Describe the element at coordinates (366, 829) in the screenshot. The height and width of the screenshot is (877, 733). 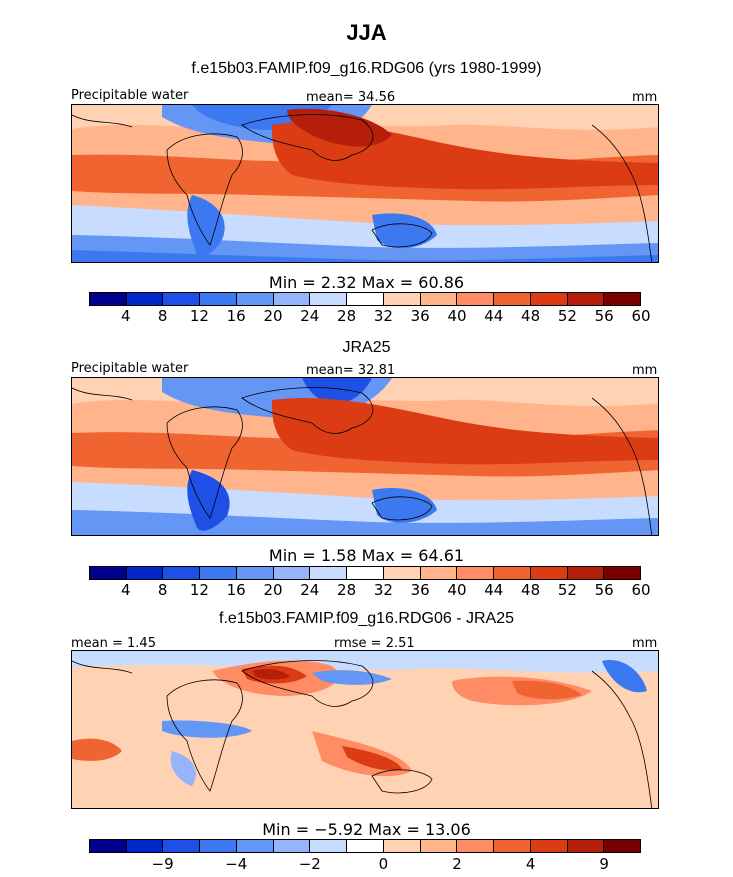
I see `panel3-minmax: Min = −5.92 Max = 13.06` at that location.